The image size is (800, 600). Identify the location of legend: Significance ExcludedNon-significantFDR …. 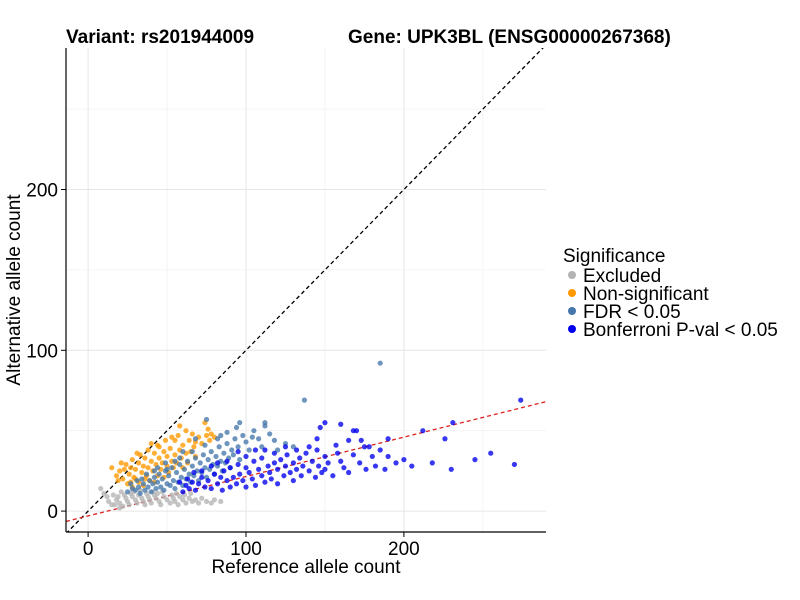
(670, 293).